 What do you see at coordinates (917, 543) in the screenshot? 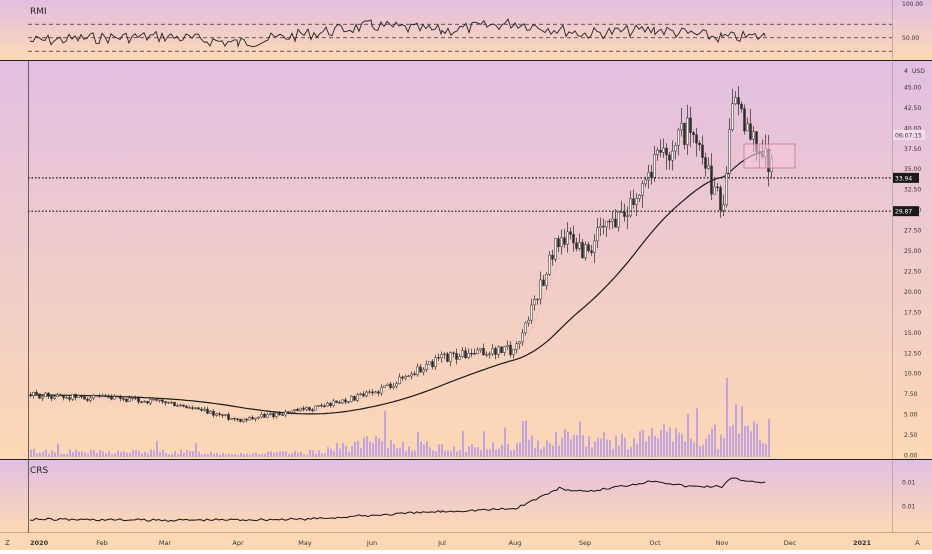
I see `auto-scale-icon: A` at bounding box center [917, 543].